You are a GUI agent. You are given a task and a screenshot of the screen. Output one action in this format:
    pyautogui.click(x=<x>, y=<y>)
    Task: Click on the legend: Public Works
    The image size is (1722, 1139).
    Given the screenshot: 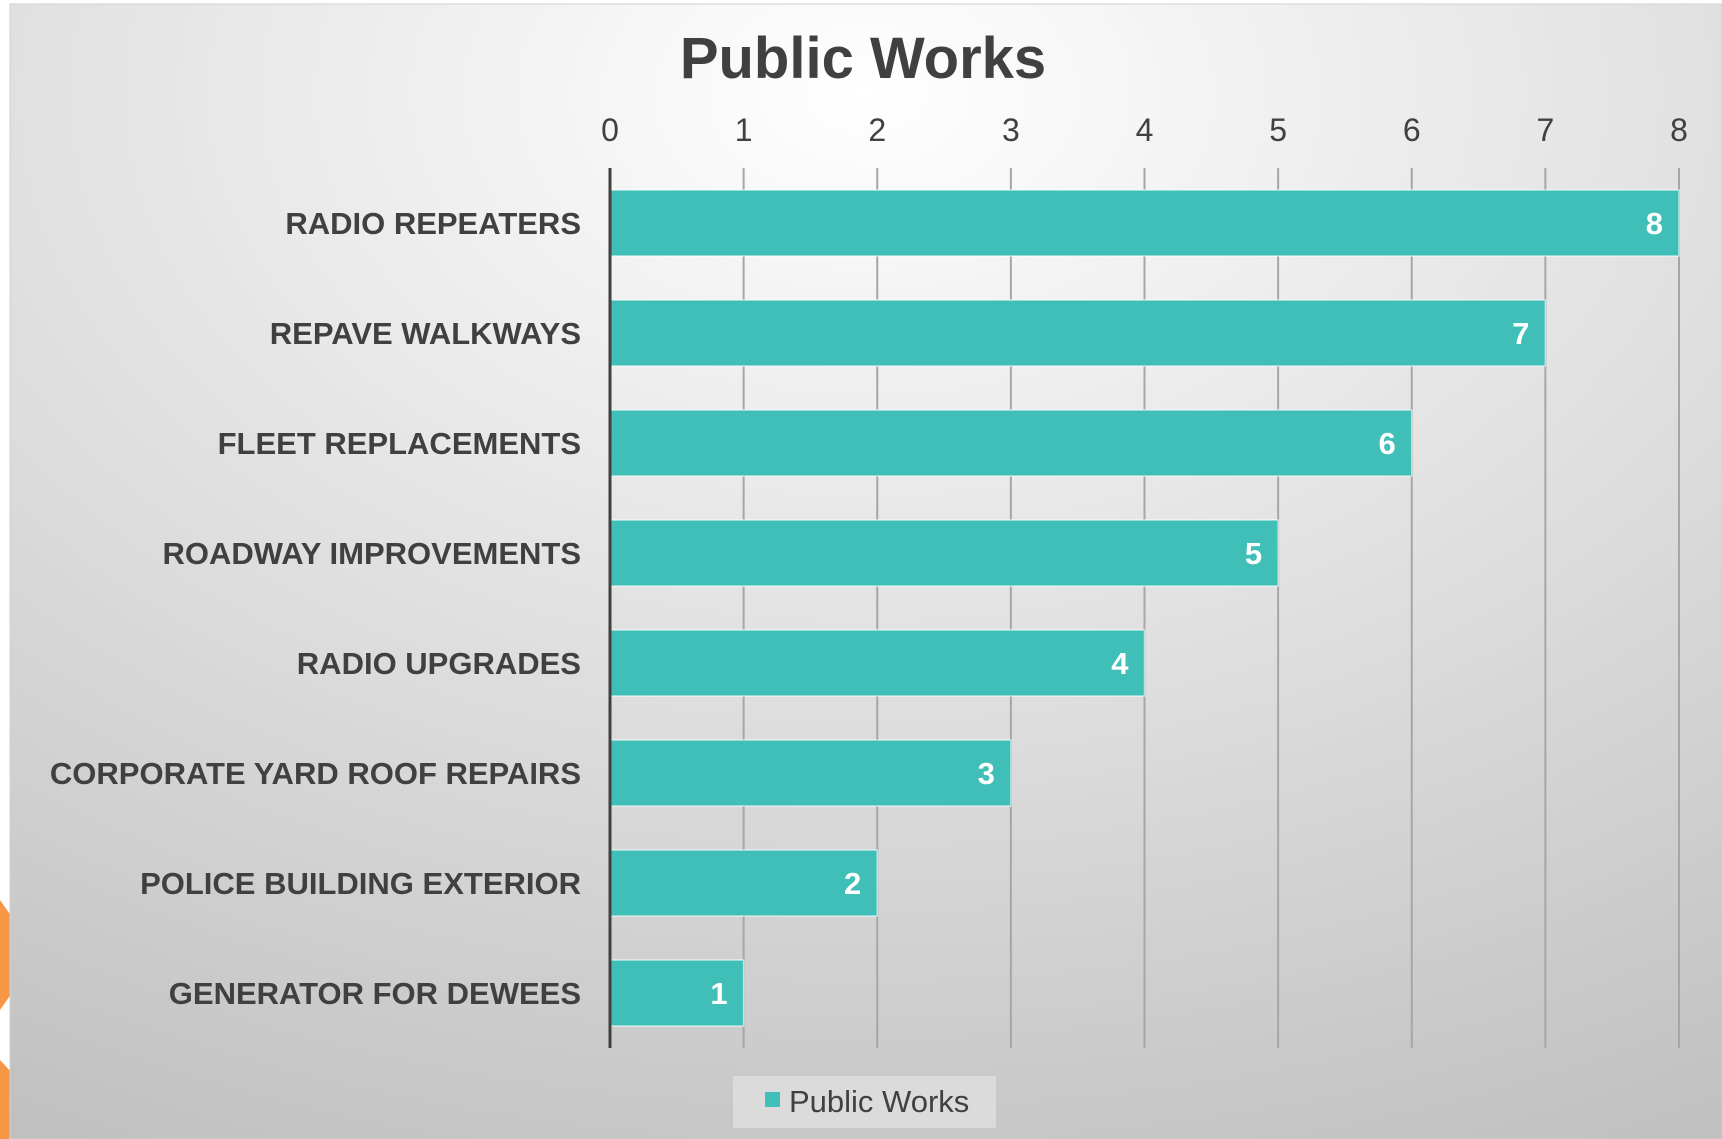 What is the action you would take?
    pyautogui.click(x=864, y=1102)
    